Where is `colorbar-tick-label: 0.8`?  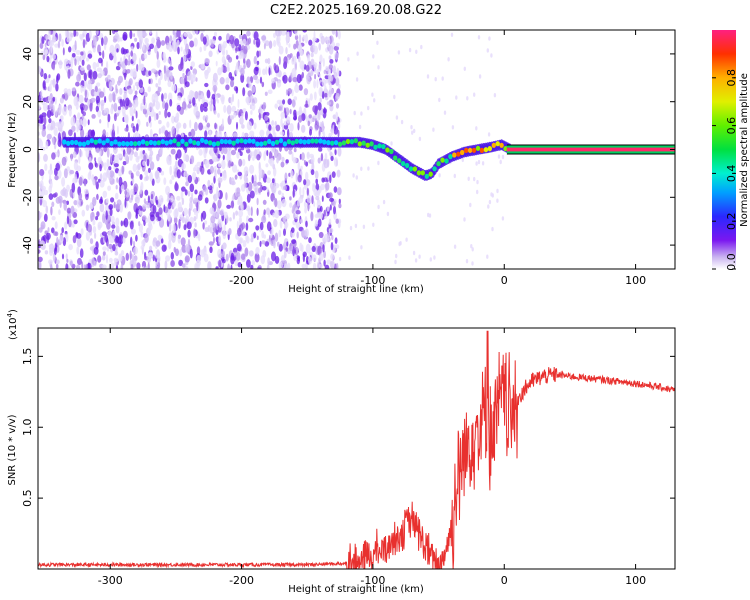 colorbar-tick-label: 0.8 is located at coordinates (731, 78).